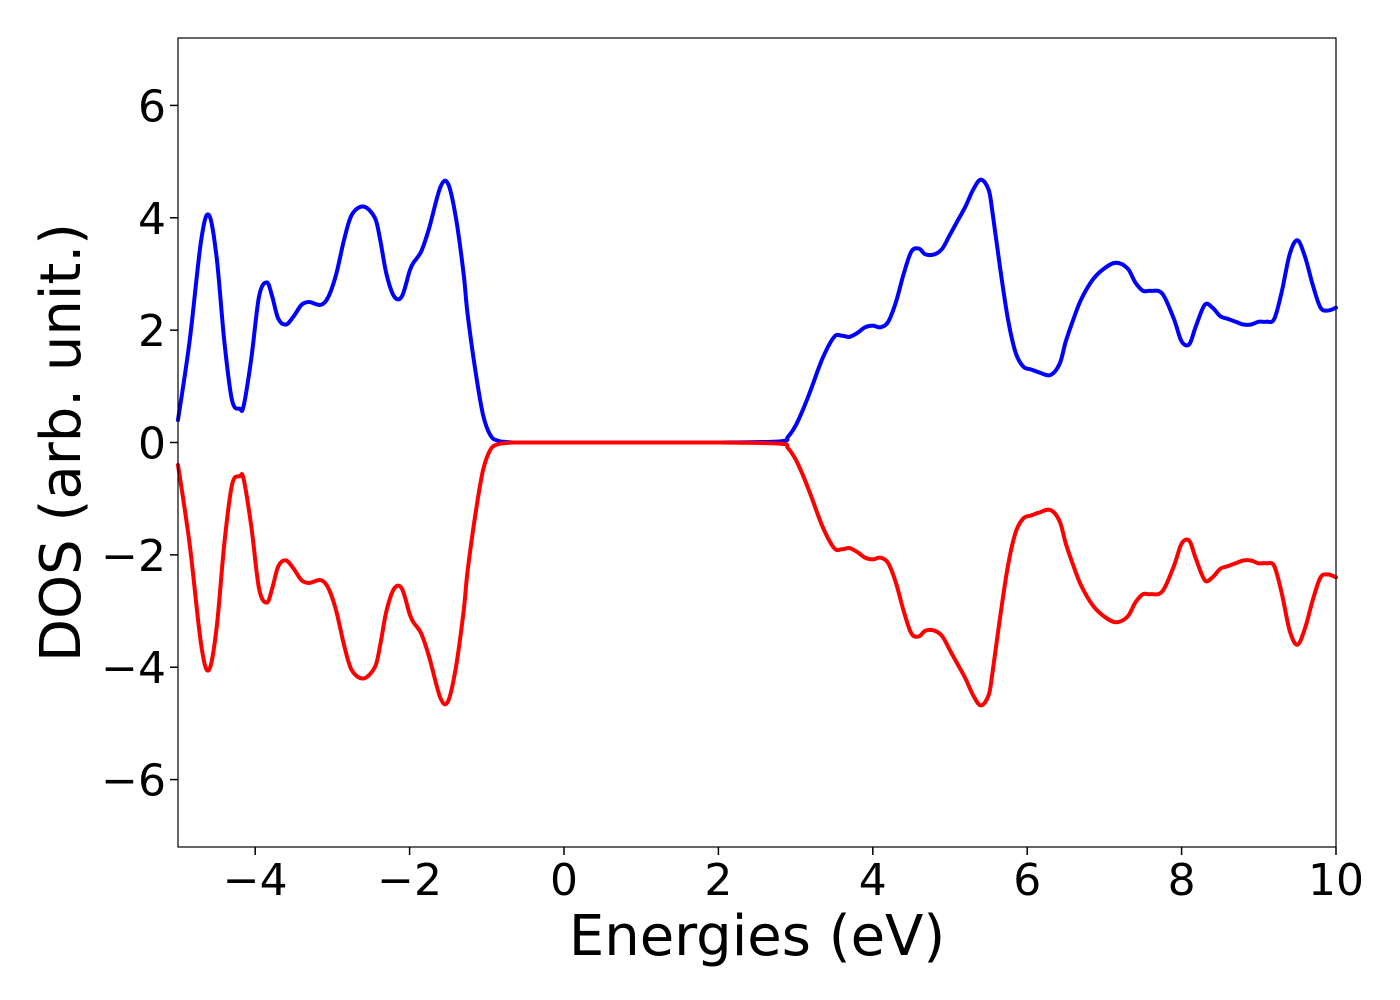 The height and width of the screenshot is (1000, 1400). What do you see at coordinates (255, 880) in the screenshot?
I see `x-tick-label: −4` at bounding box center [255, 880].